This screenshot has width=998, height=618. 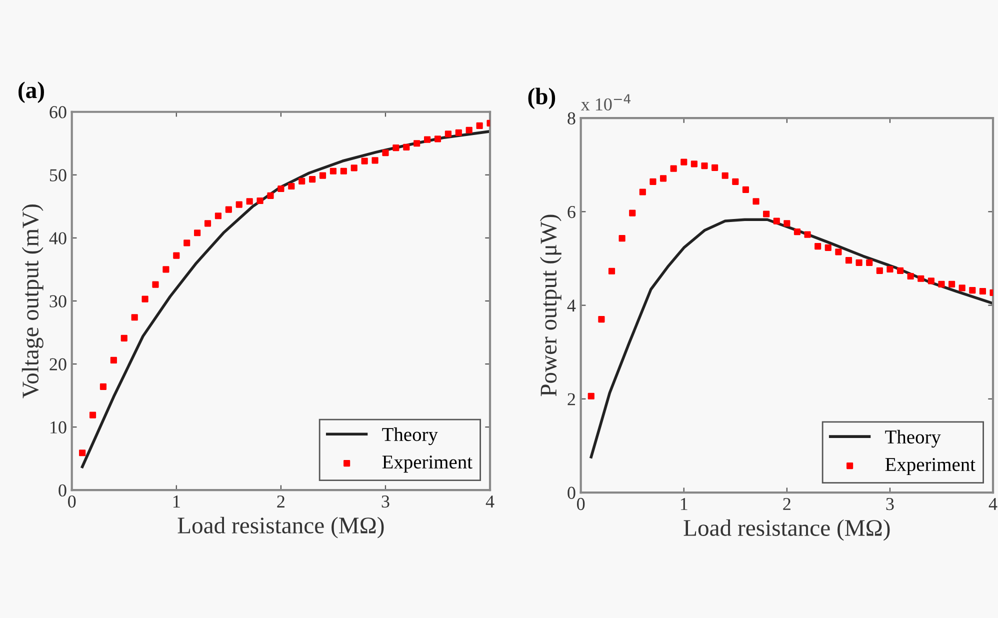 I want to click on chart-title: (a), so click(x=31, y=92).